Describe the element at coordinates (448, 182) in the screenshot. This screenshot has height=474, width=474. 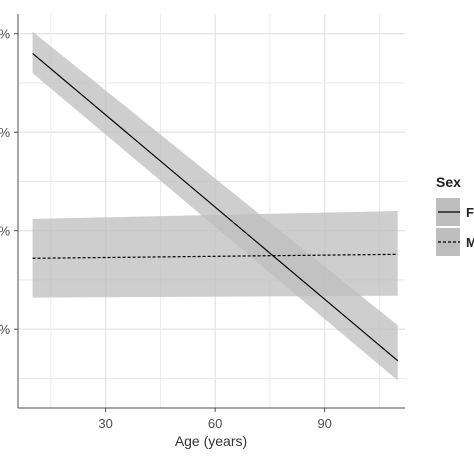
I see `legend-title: Sex` at that location.